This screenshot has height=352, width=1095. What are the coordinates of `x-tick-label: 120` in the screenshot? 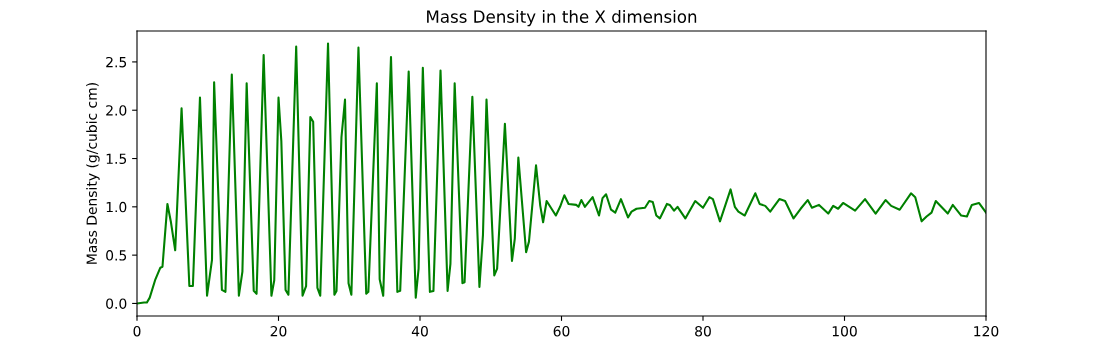 It's located at (986, 331).